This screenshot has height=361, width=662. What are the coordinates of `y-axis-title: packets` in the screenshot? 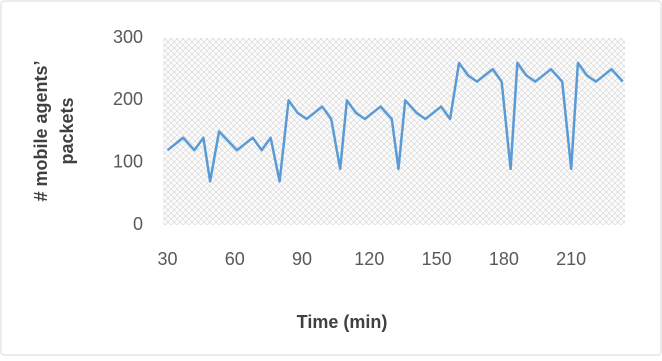 It's located at (67, 130).